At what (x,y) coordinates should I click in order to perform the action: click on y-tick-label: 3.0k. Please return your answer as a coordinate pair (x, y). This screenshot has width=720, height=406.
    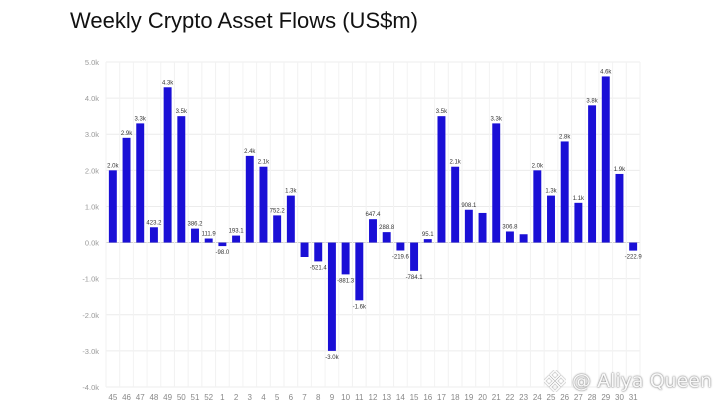
    Looking at the image, I should click on (92, 134).